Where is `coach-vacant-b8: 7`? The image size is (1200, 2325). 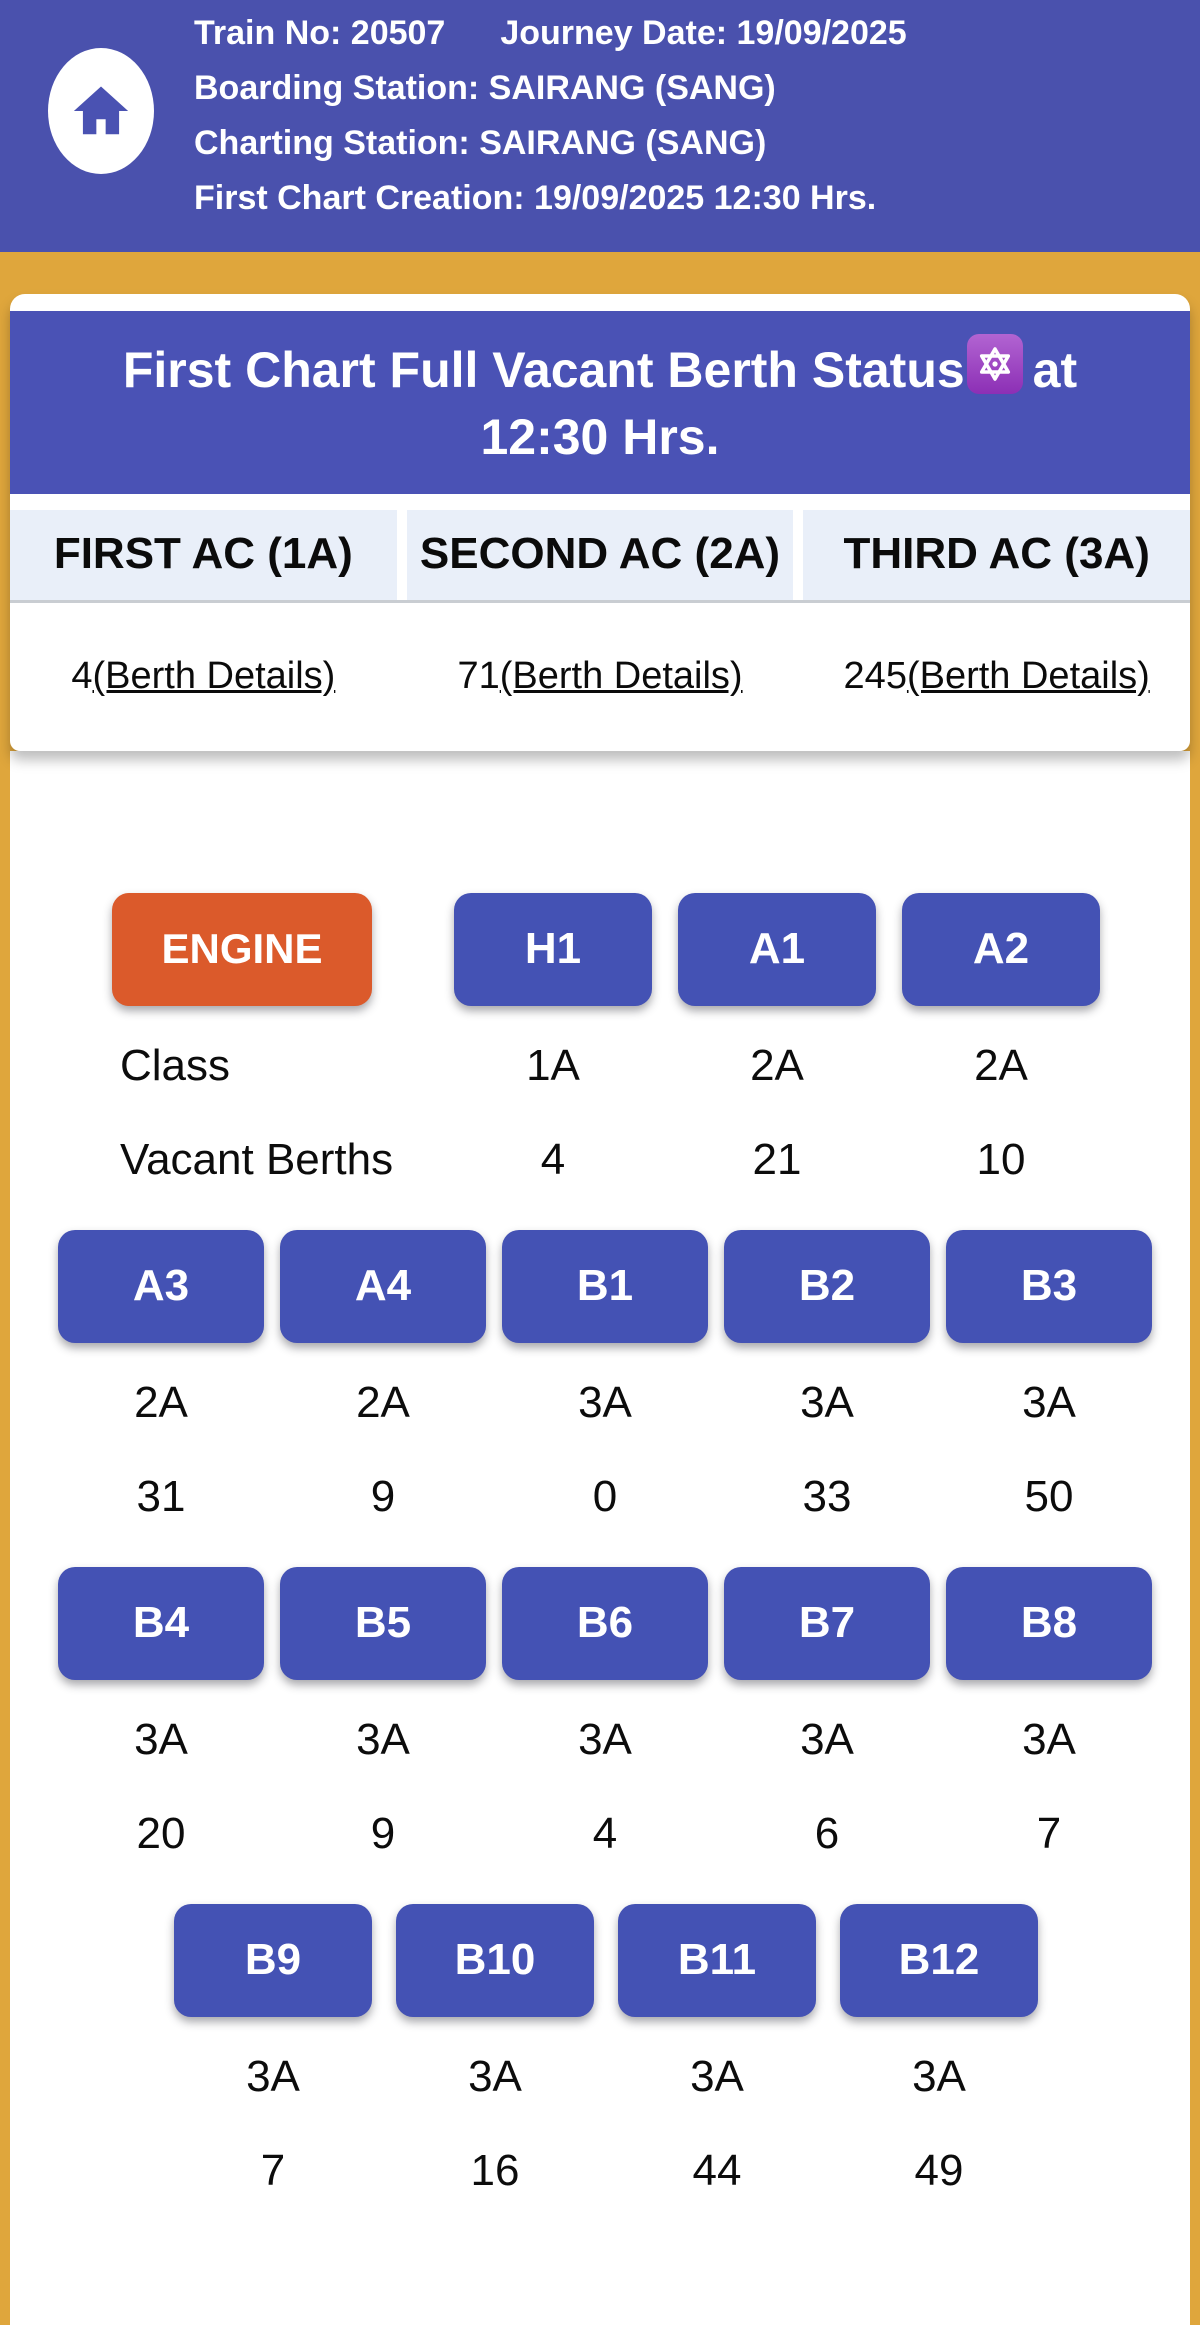
coach-vacant-b8: 7 is located at coordinates (1049, 1833).